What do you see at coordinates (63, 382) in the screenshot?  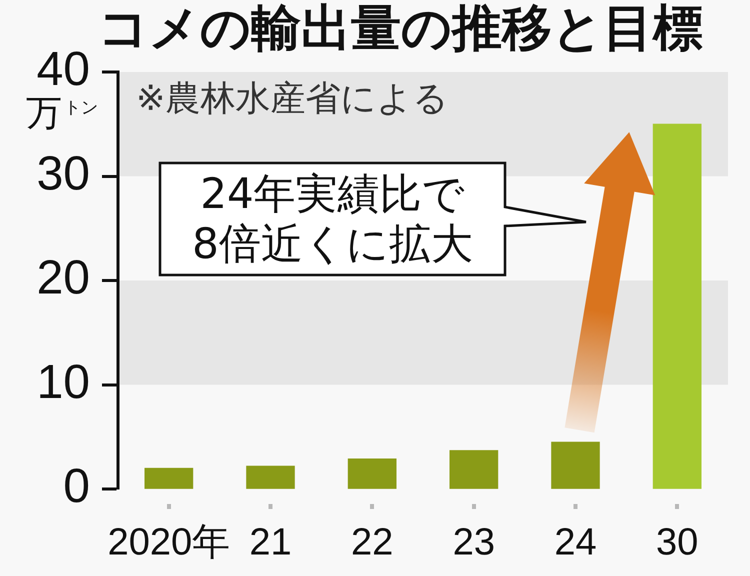 I see `y-tick-label: 10` at bounding box center [63, 382].